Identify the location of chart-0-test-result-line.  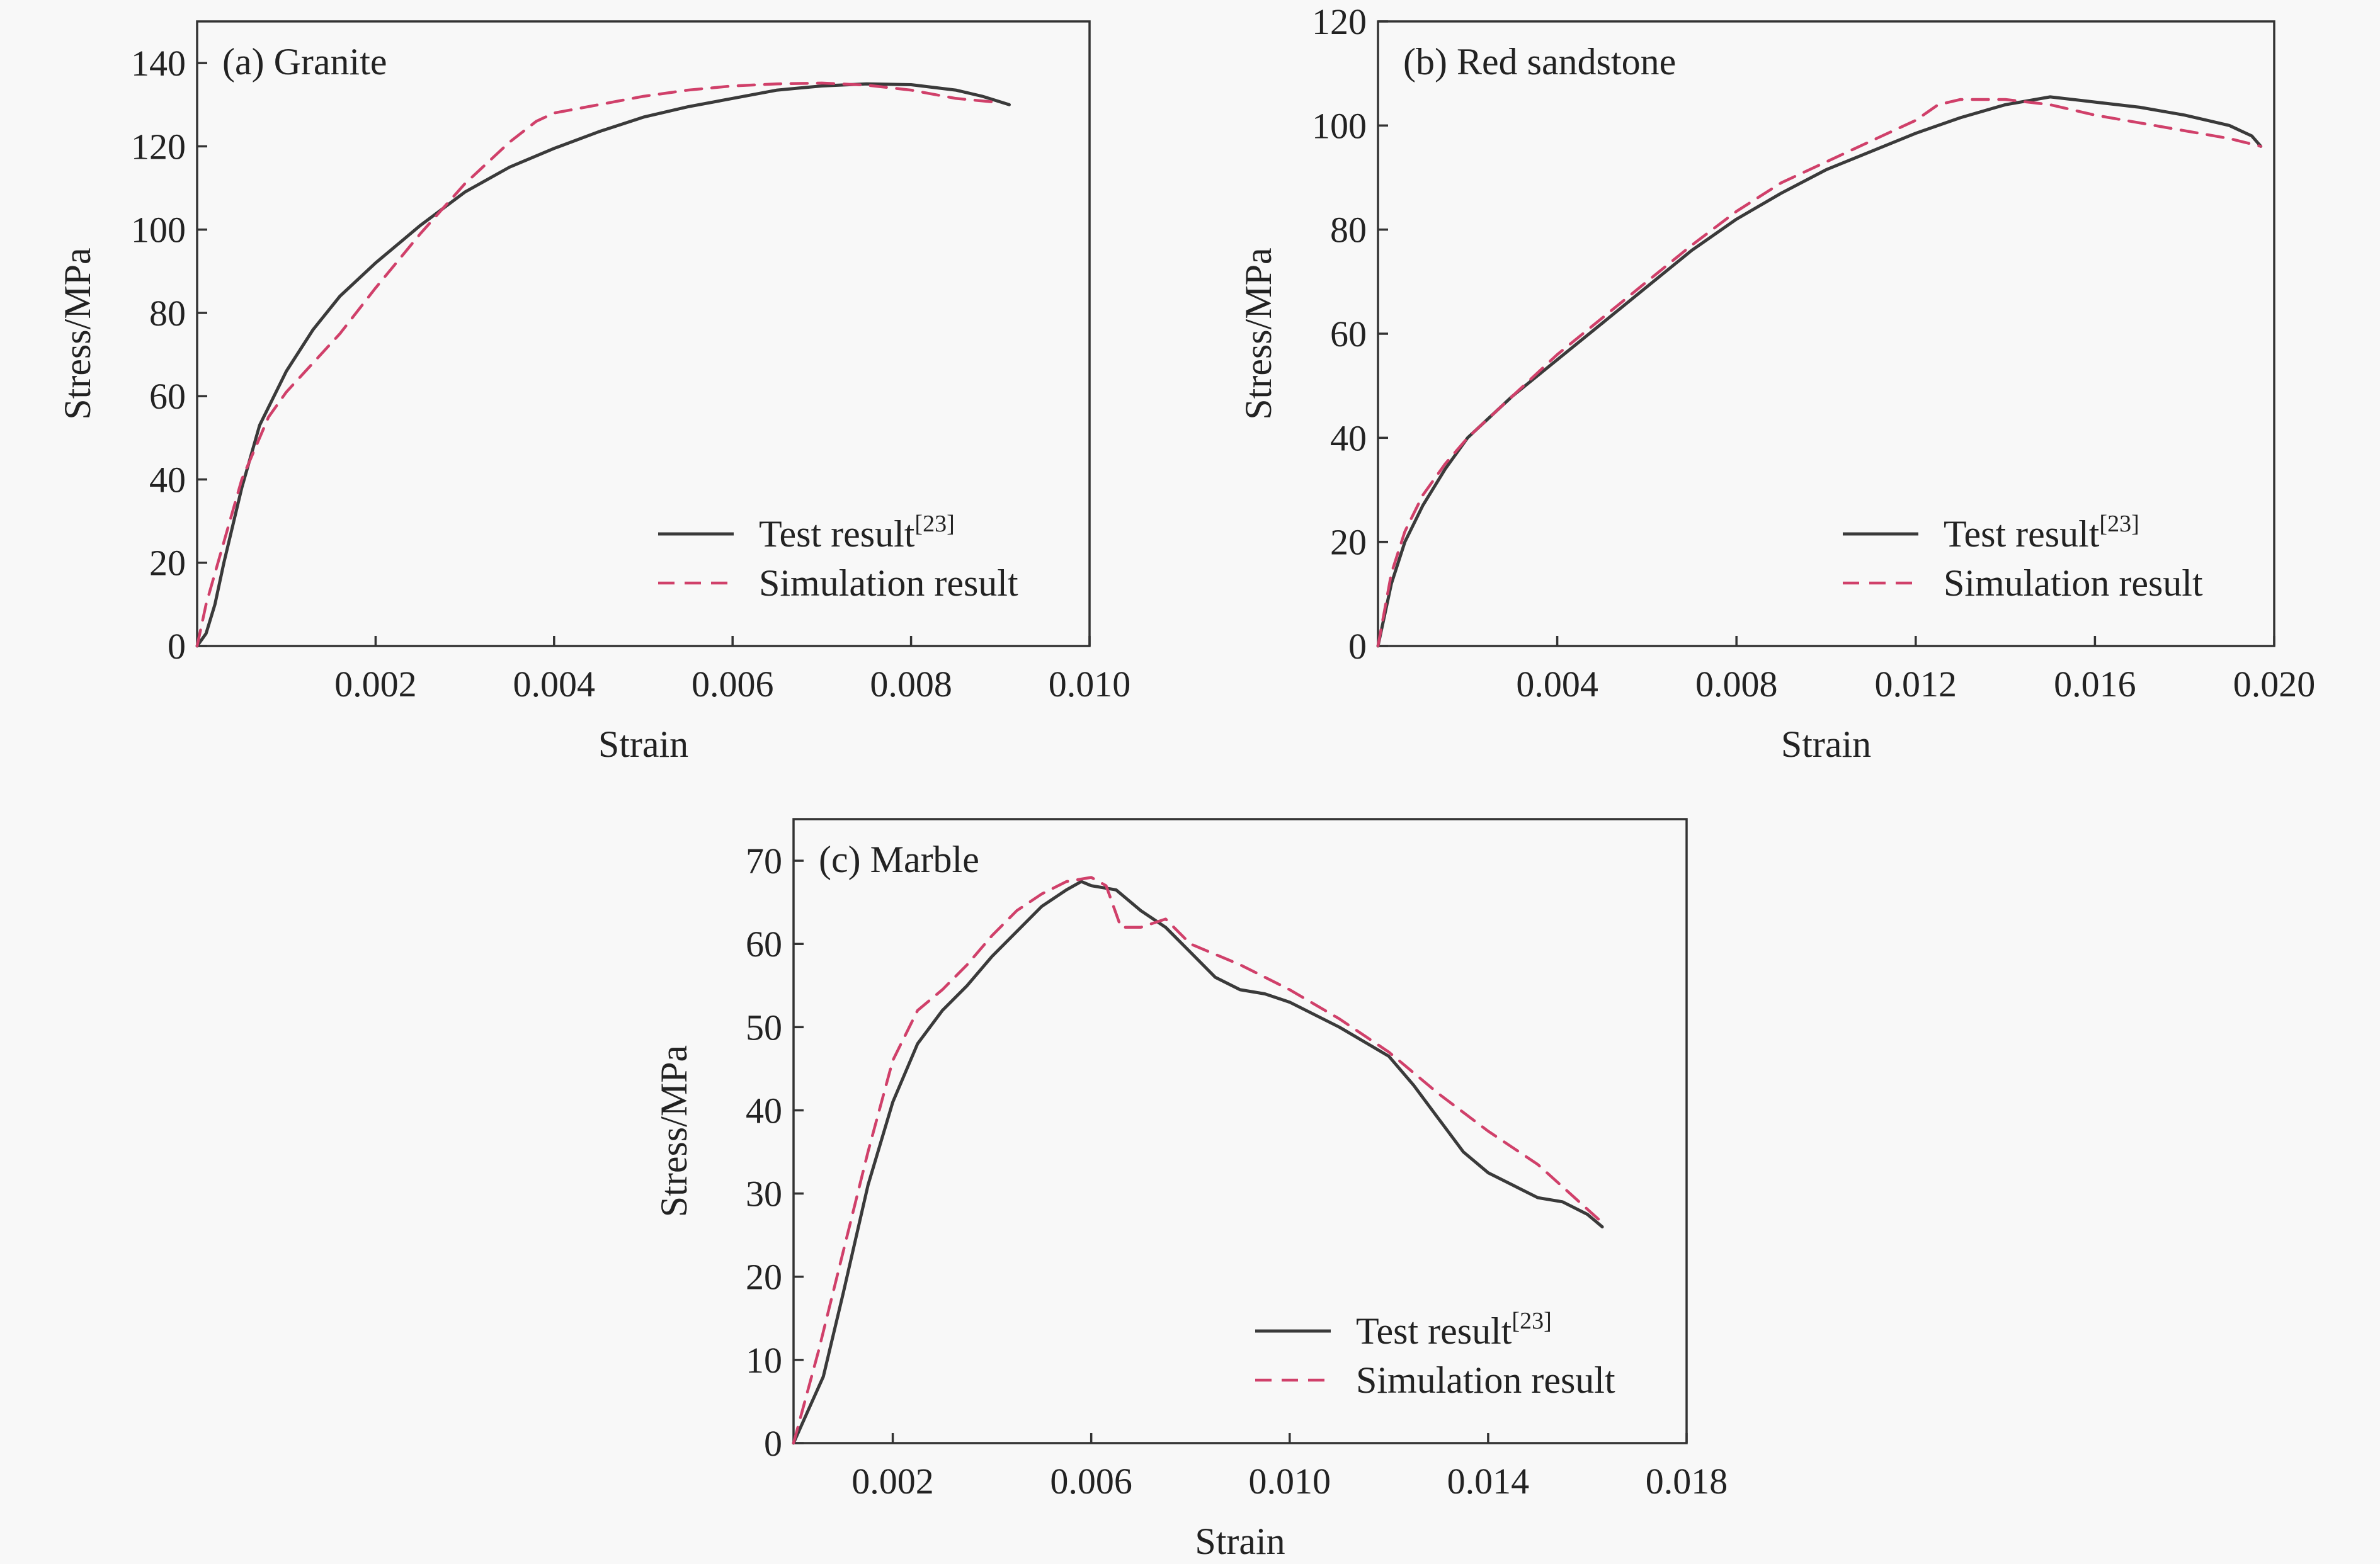
(603, 365).